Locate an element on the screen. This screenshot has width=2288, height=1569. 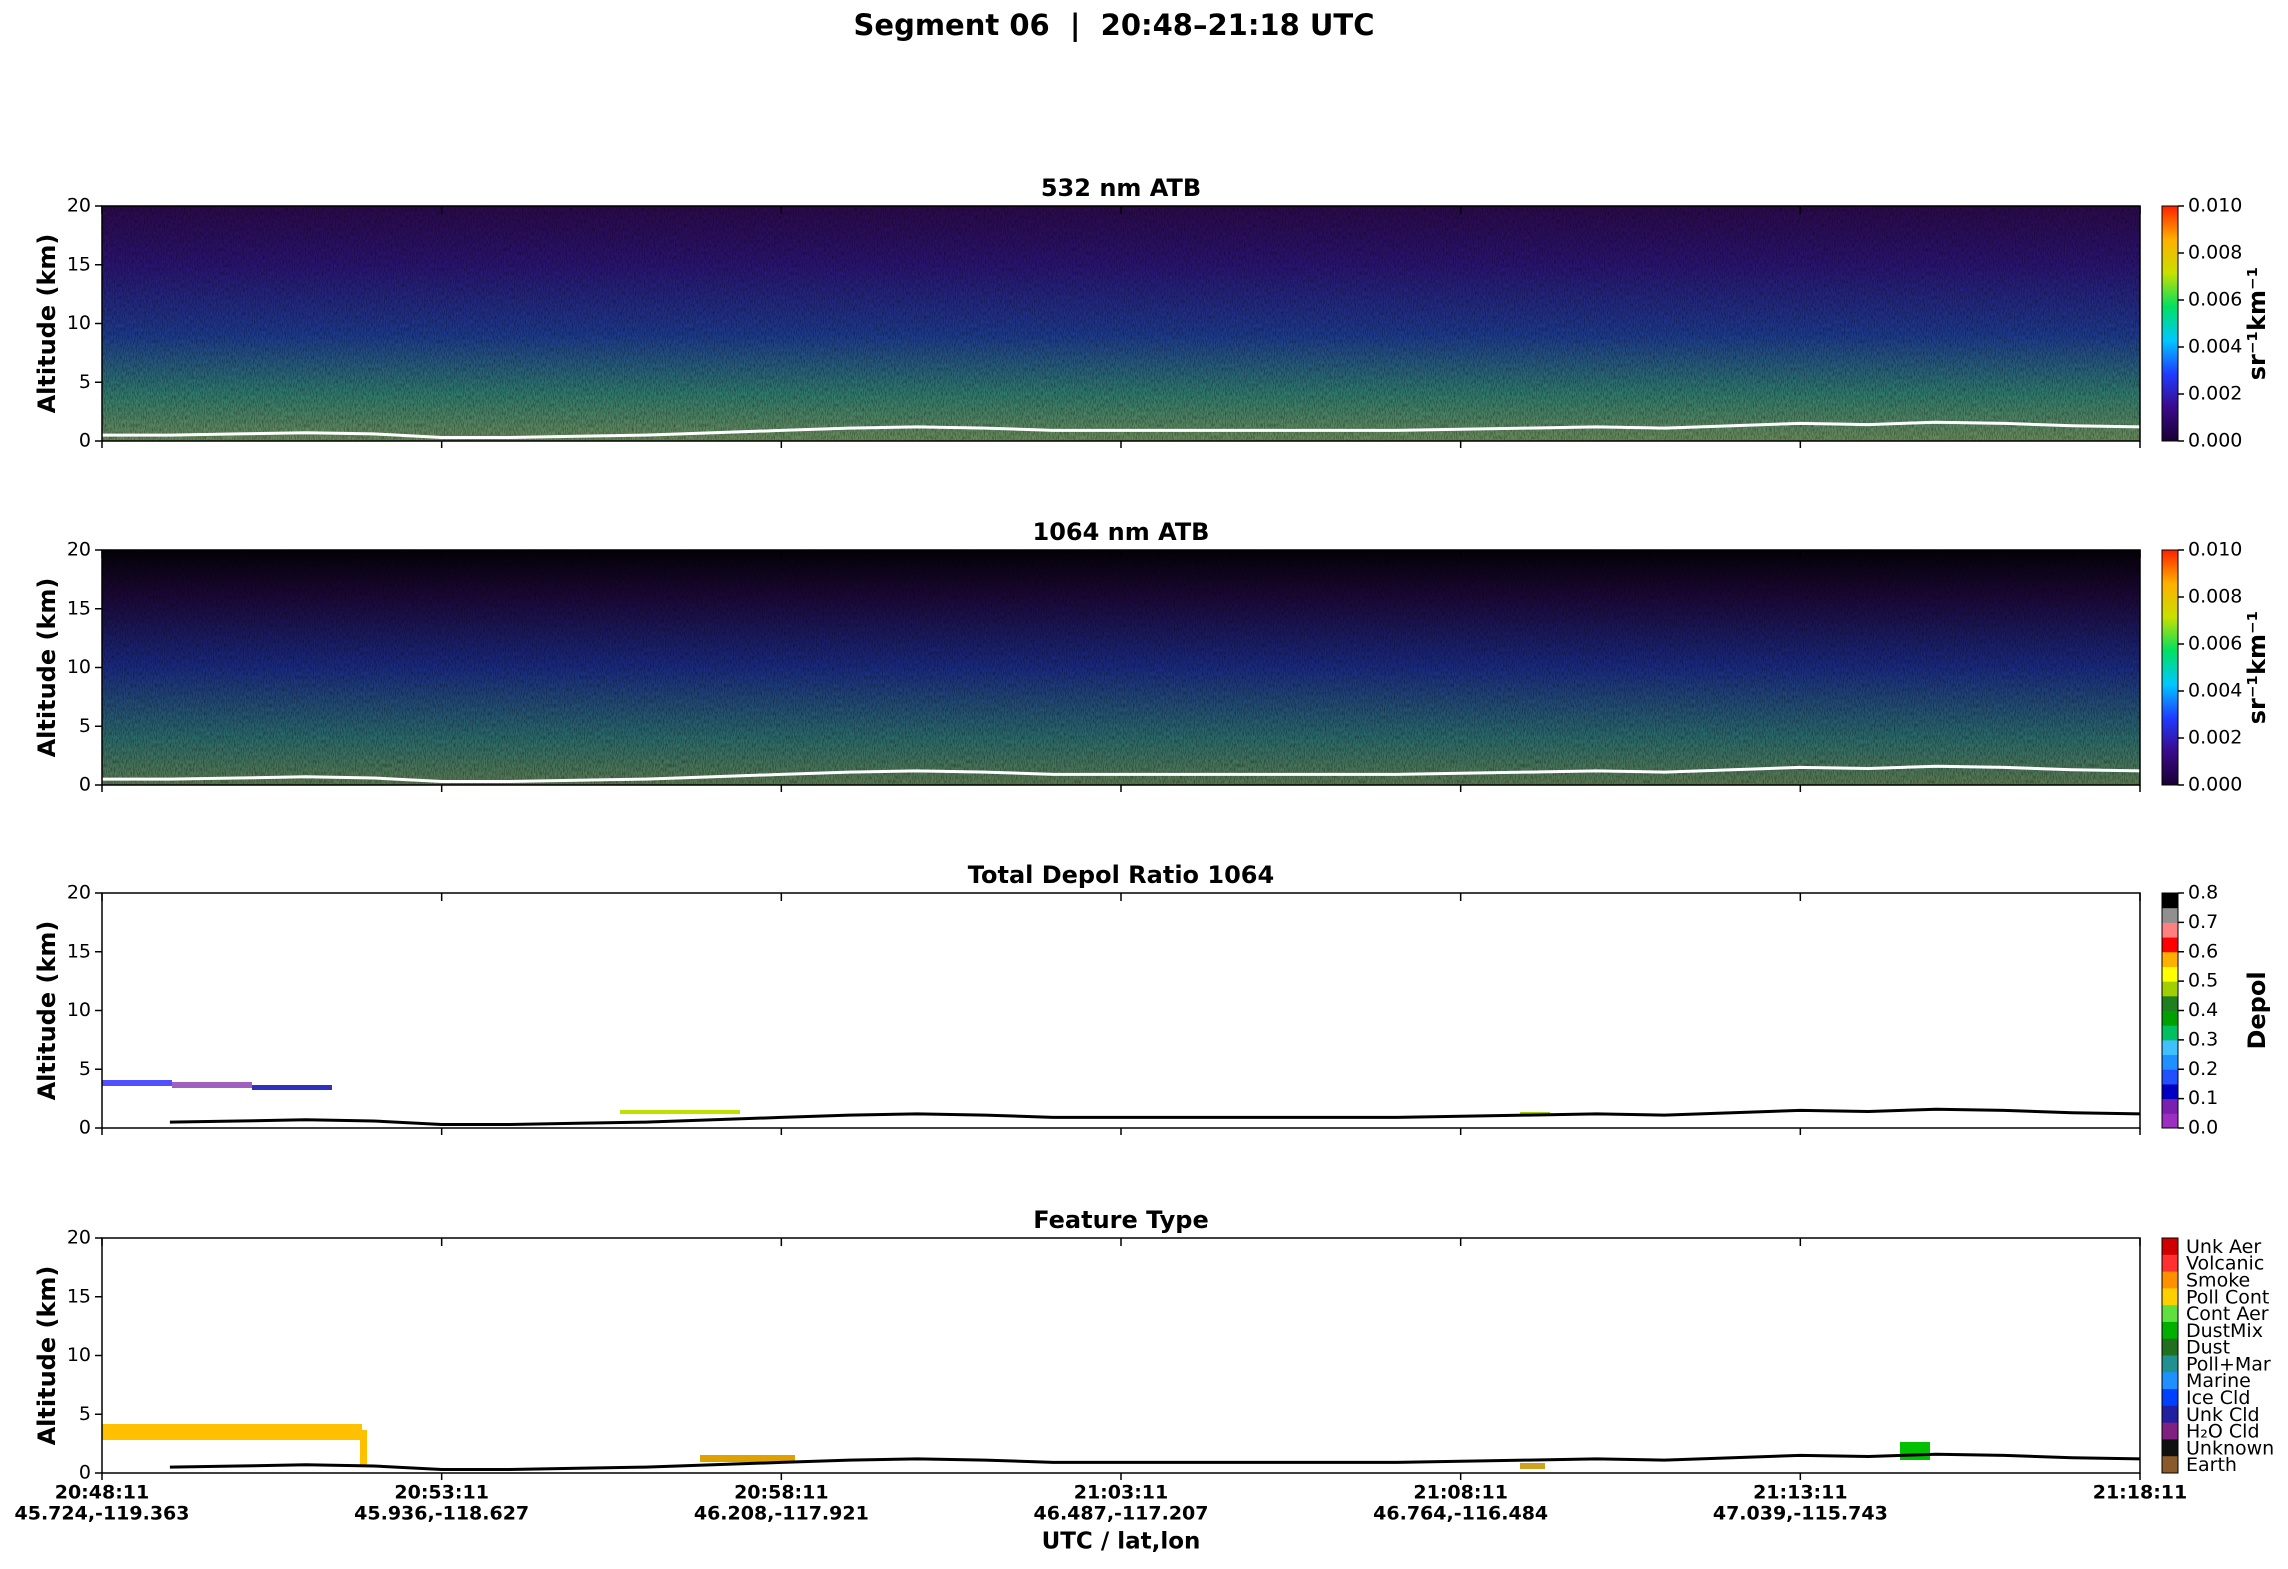
panel-title: 1064 nm ATB is located at coordinates (1121, 532).